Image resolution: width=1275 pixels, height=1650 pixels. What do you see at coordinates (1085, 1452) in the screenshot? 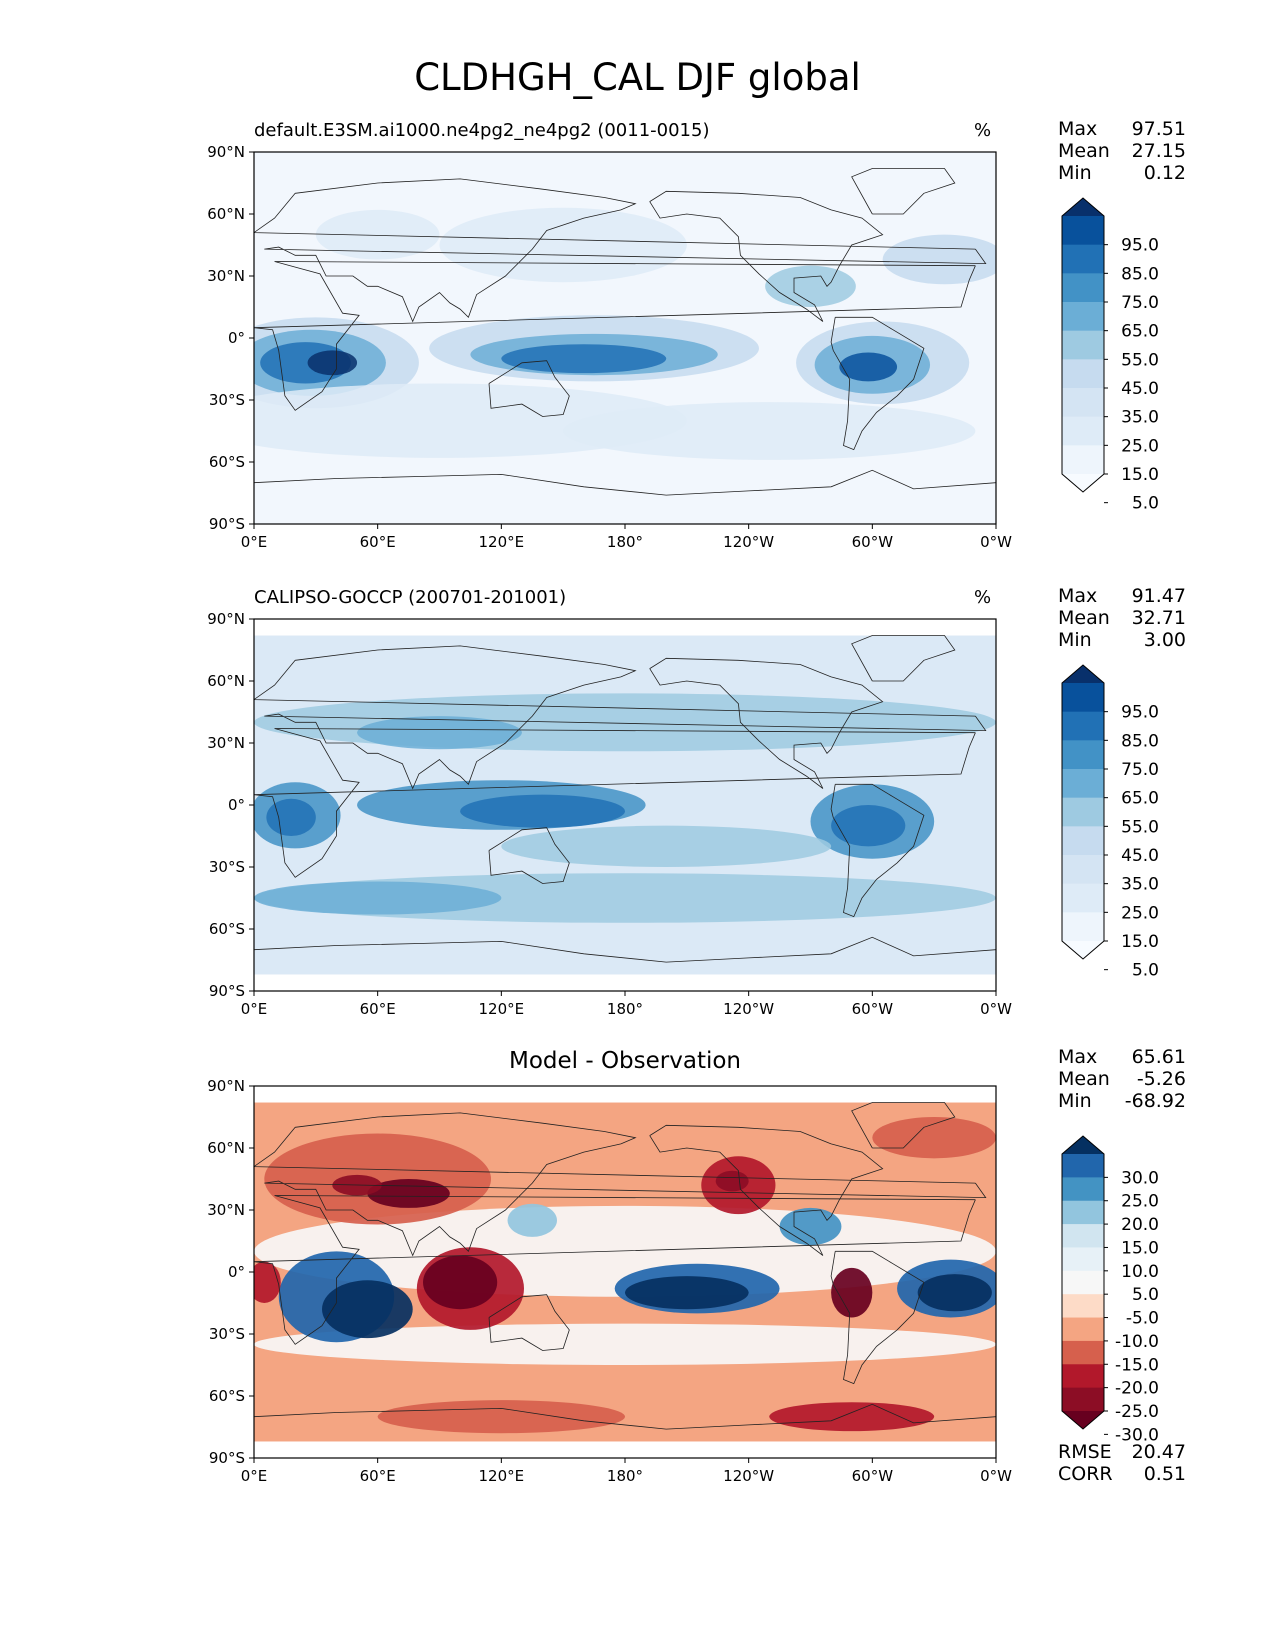
I see `stat-name: RMSE` at bounding box center [1085, 1452].